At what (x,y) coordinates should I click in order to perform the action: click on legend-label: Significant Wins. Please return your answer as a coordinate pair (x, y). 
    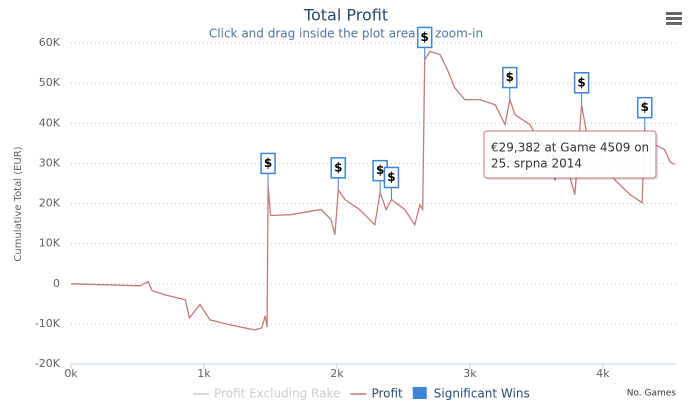
    Looking at the image, I should click on (482, 394).